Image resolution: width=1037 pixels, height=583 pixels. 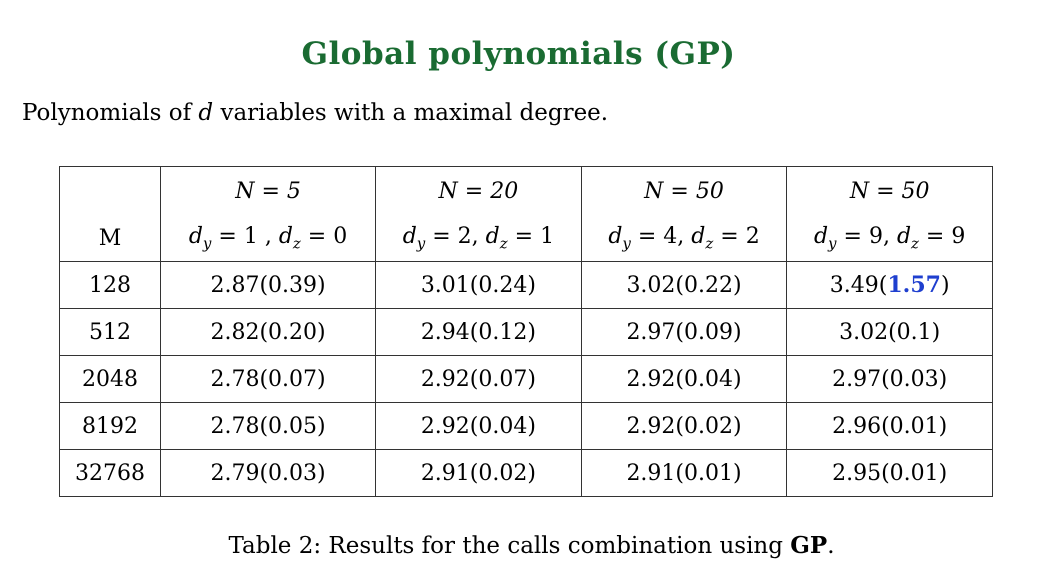 I want to click on header-dims-cell: dy = 4, dz = 2, so click(x=684, y=238).